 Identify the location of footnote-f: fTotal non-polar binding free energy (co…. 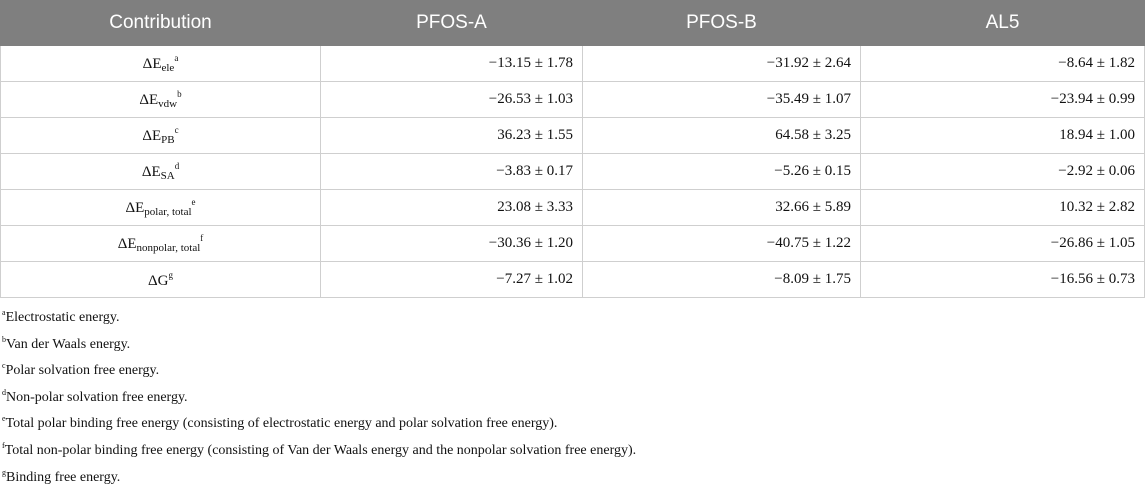
(573, 448).